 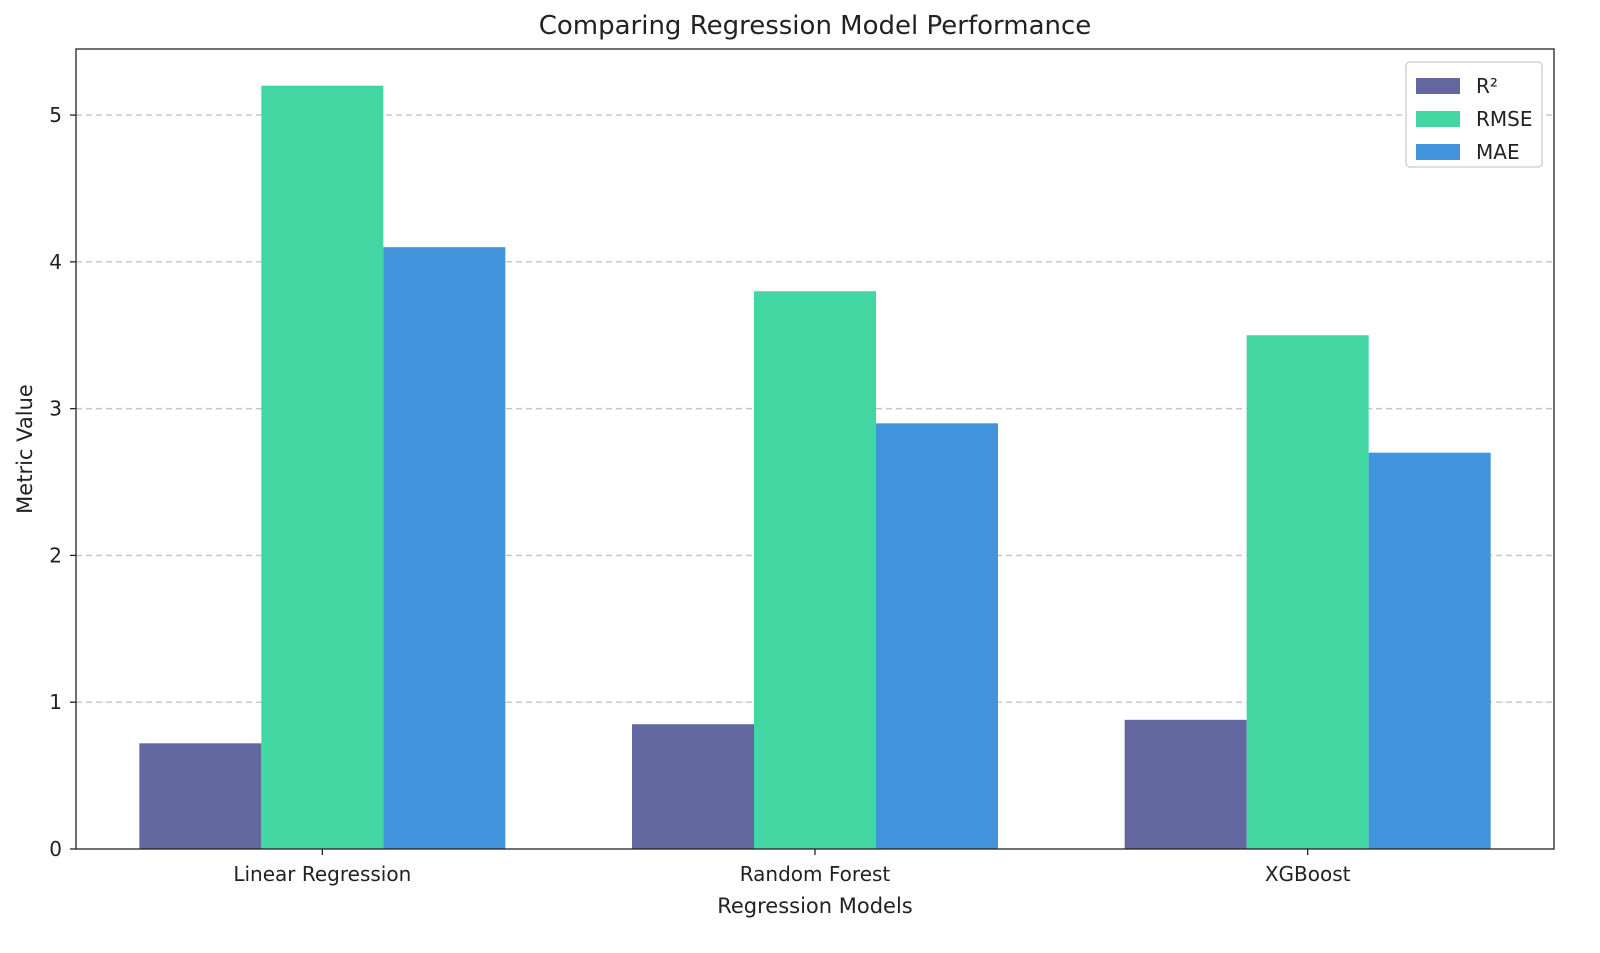 What do you see at coordinates (1498, 152) in the screenshot?
I see `legend-label: MAE` at bounding box center [1498, 152].